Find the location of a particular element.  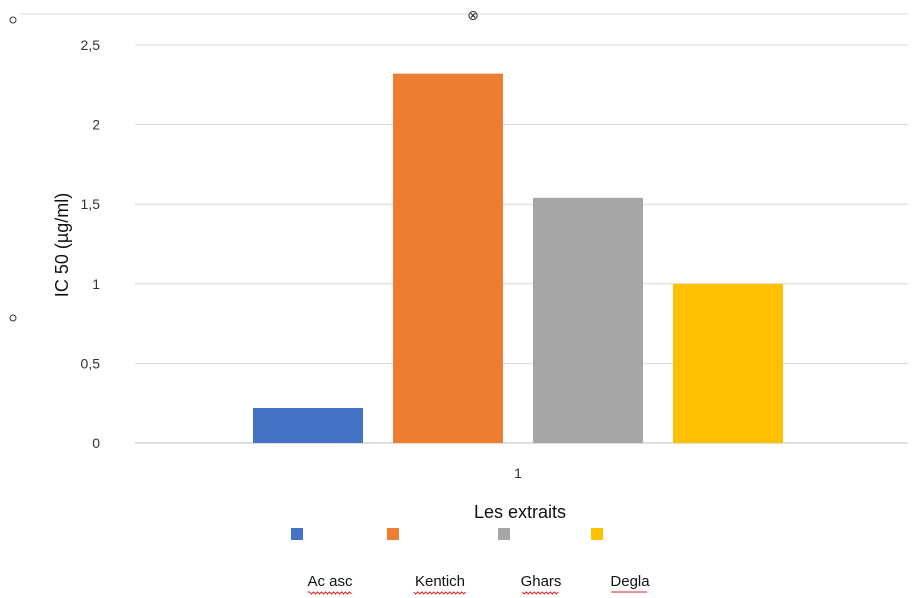

y-tick-label: 2 is located at coordinates (96, 125).